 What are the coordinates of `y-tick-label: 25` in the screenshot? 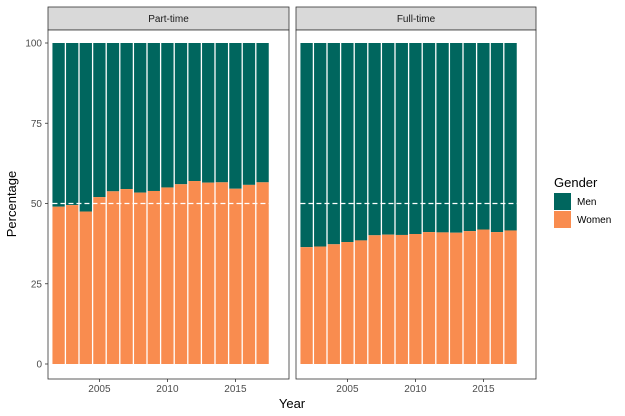 It's located at (37, 284).